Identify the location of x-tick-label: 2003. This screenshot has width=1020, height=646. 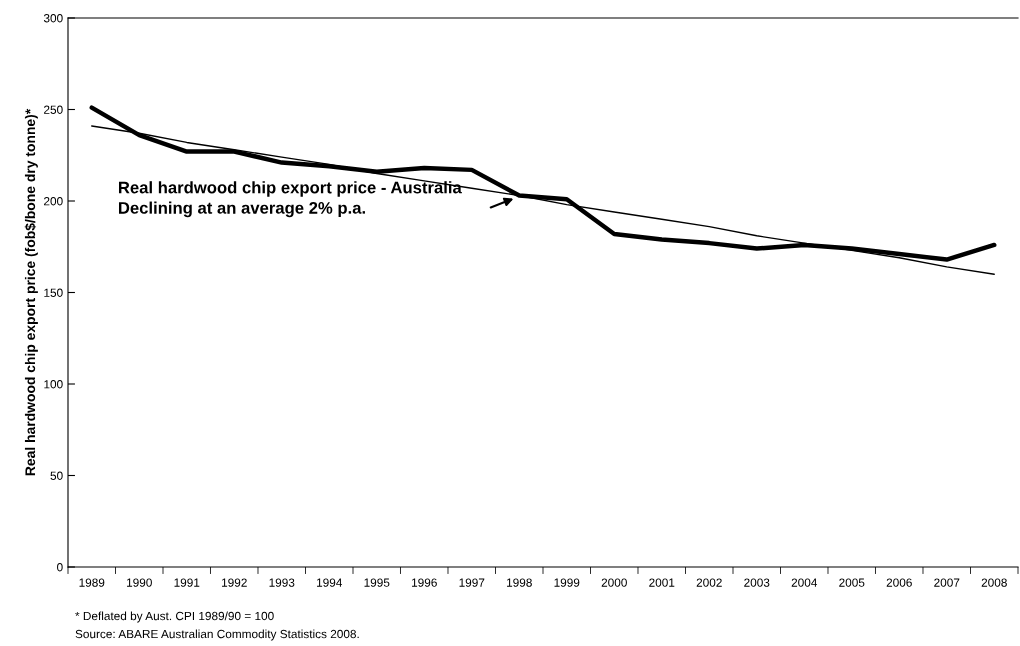
(757, 582).